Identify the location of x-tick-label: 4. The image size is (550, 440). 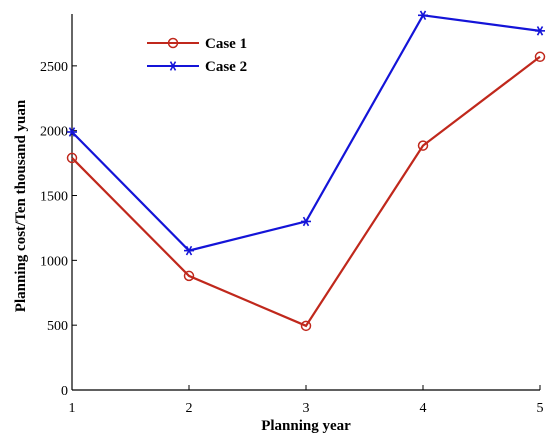
(423, 408).